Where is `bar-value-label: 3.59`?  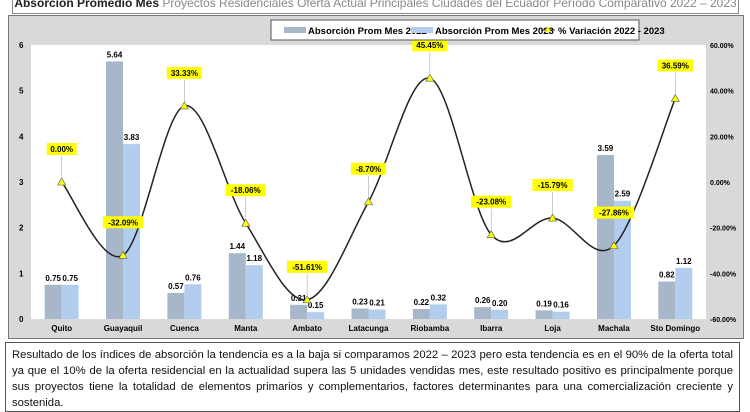
bar-value-label: 3.59 is located at coordinates (606, 148).